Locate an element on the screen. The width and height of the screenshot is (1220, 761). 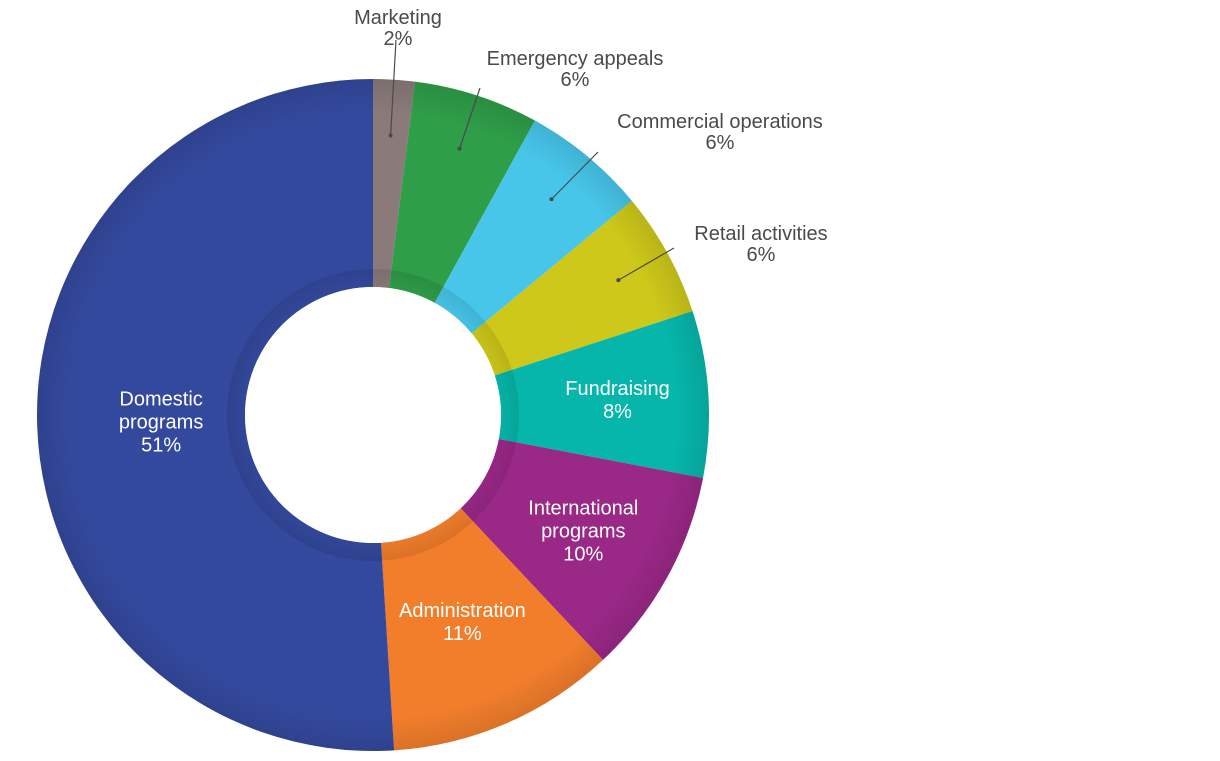
slice-label-commercial-operations: Commercial operations is located at coordinates (720, 122).